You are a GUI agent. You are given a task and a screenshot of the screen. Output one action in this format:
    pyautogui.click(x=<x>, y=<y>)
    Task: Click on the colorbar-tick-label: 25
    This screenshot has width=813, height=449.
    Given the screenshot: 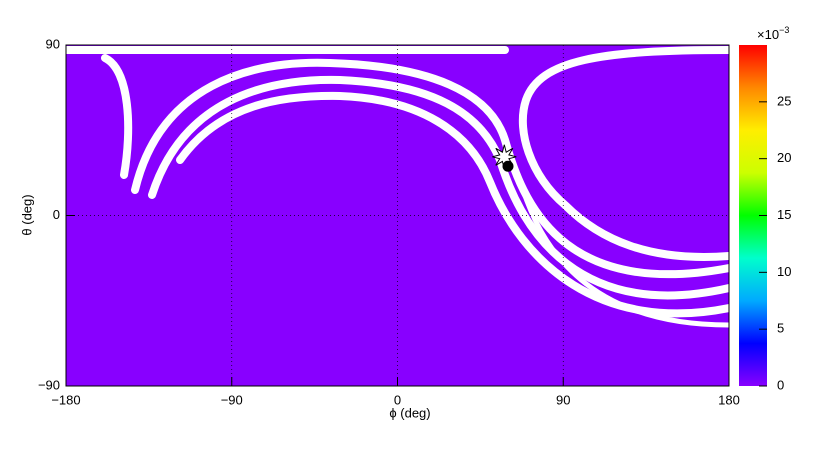 What is the action you would take?
    pyautogui.click(x=784, y=100)
    